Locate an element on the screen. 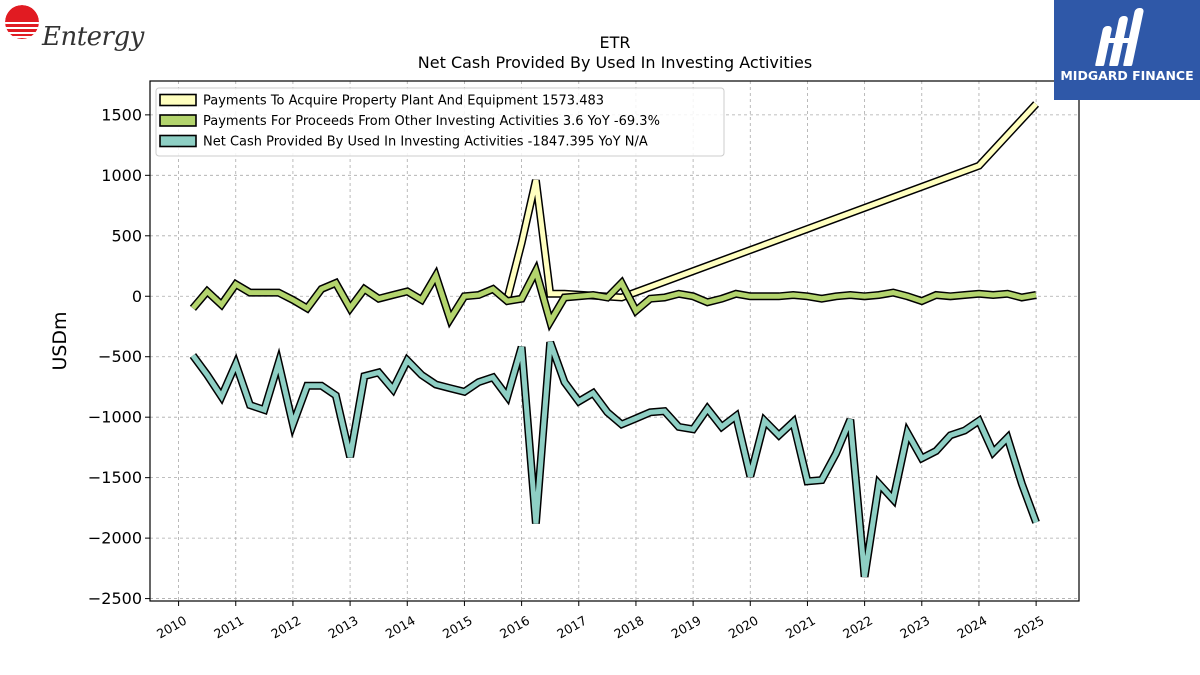 The width and height of the screenshot is (1200, 675). x-tick-label: 2022 is located at coordinates (857, 627).